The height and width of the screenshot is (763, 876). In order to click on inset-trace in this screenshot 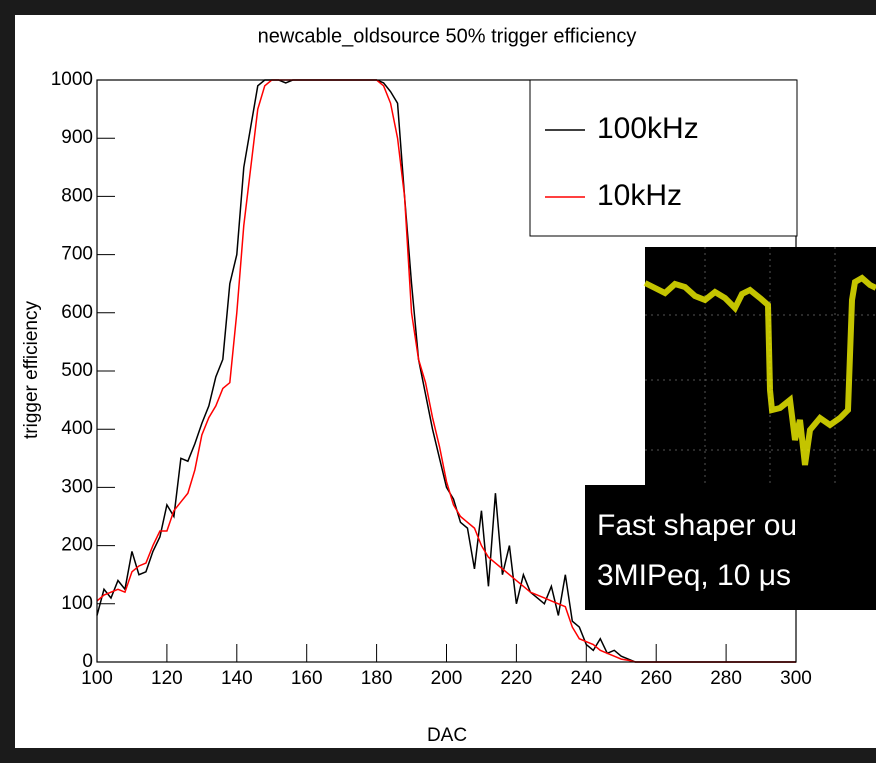, I will do `click(759, 370)`.